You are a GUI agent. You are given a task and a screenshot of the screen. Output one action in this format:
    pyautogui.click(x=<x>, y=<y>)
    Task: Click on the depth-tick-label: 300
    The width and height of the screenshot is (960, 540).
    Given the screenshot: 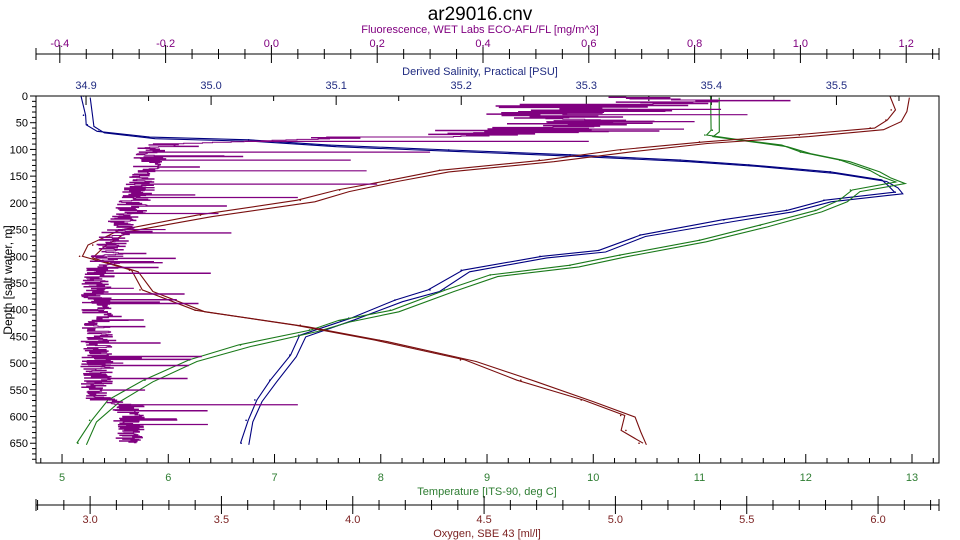 What is the action you would take?
    pyautogui.click(x=19, y=257)
    